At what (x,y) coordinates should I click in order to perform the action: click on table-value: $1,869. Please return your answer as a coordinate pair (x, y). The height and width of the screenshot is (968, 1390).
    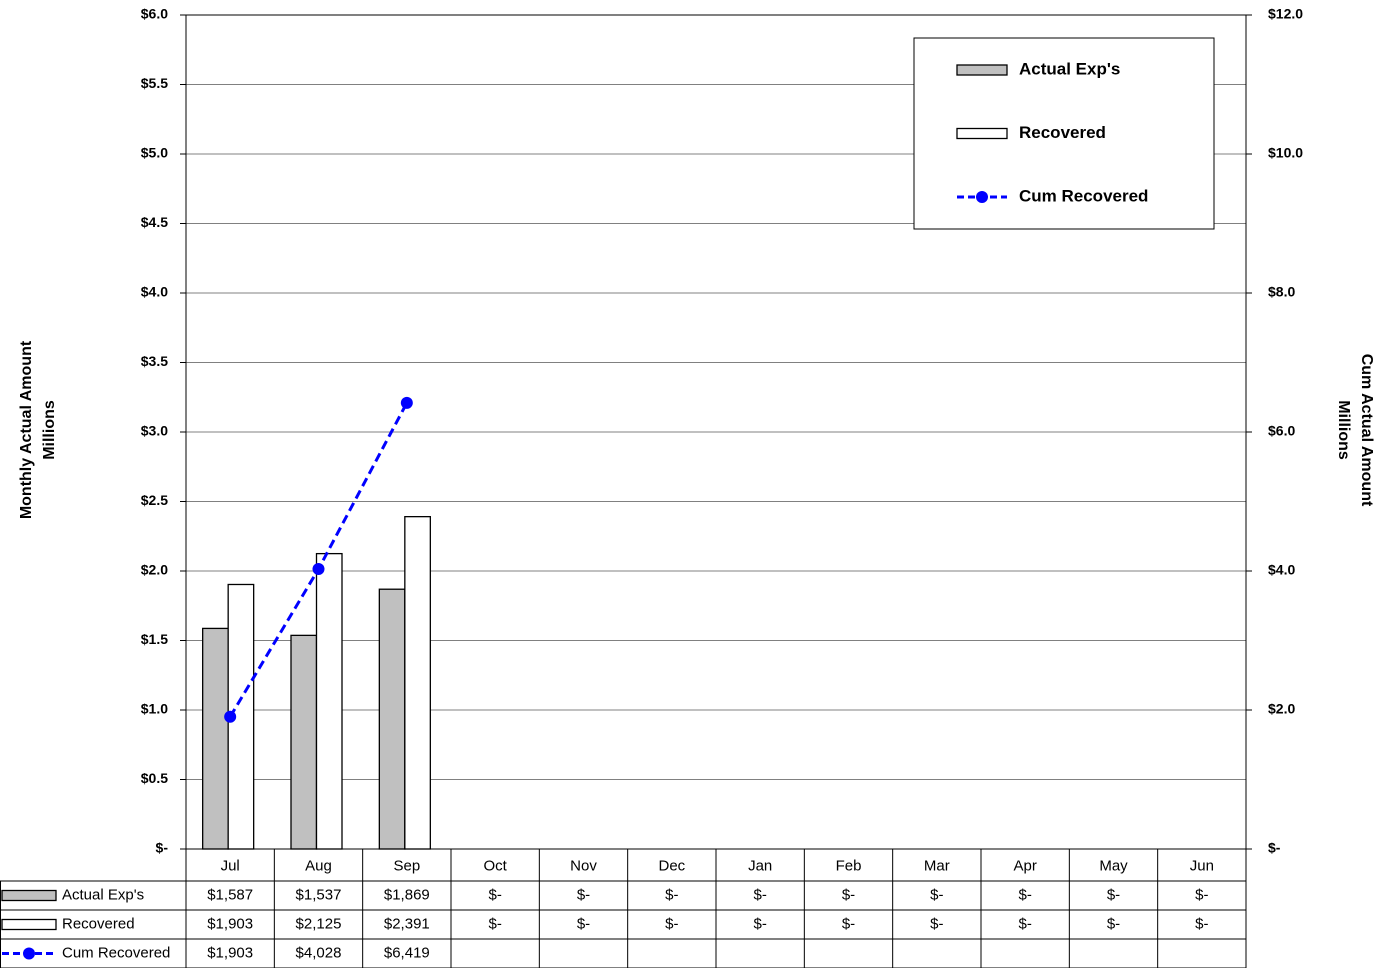
    Looking at the image, I should click on (407, 894).